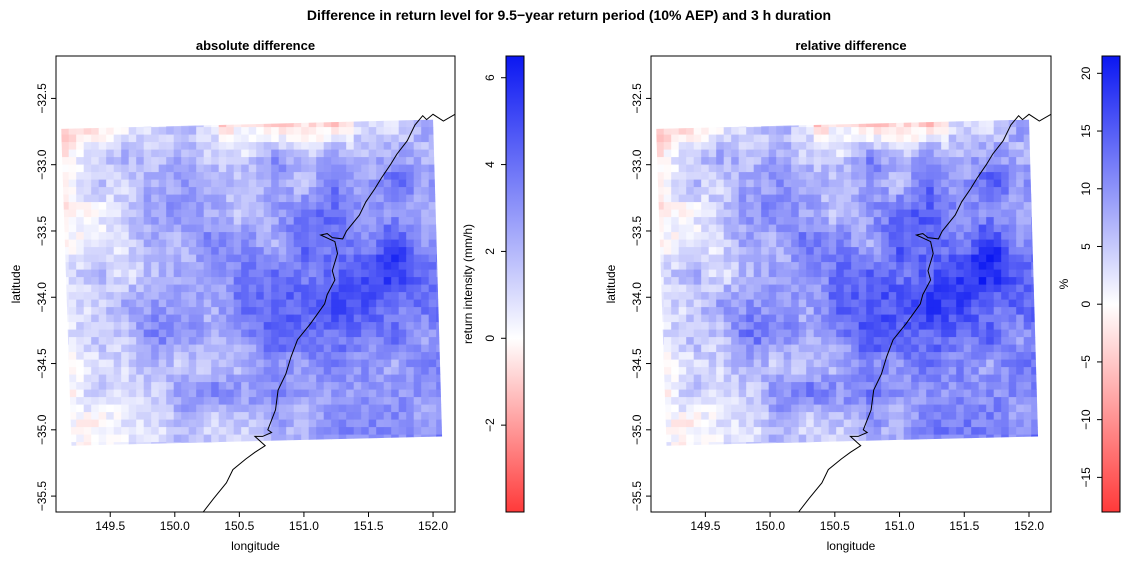 The height and width of the screenshot is (567, 1132). I want to click on y-tick-label: −33.0, so click(637, 164).